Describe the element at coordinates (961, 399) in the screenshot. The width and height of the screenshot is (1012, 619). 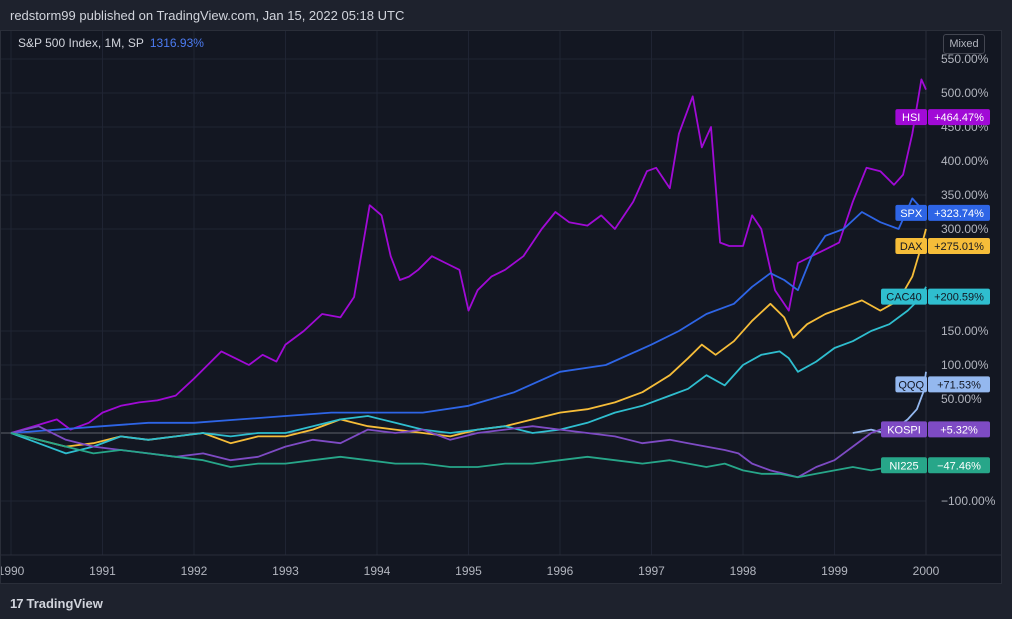
I see `y-tick-label: 50.00%` at that location.